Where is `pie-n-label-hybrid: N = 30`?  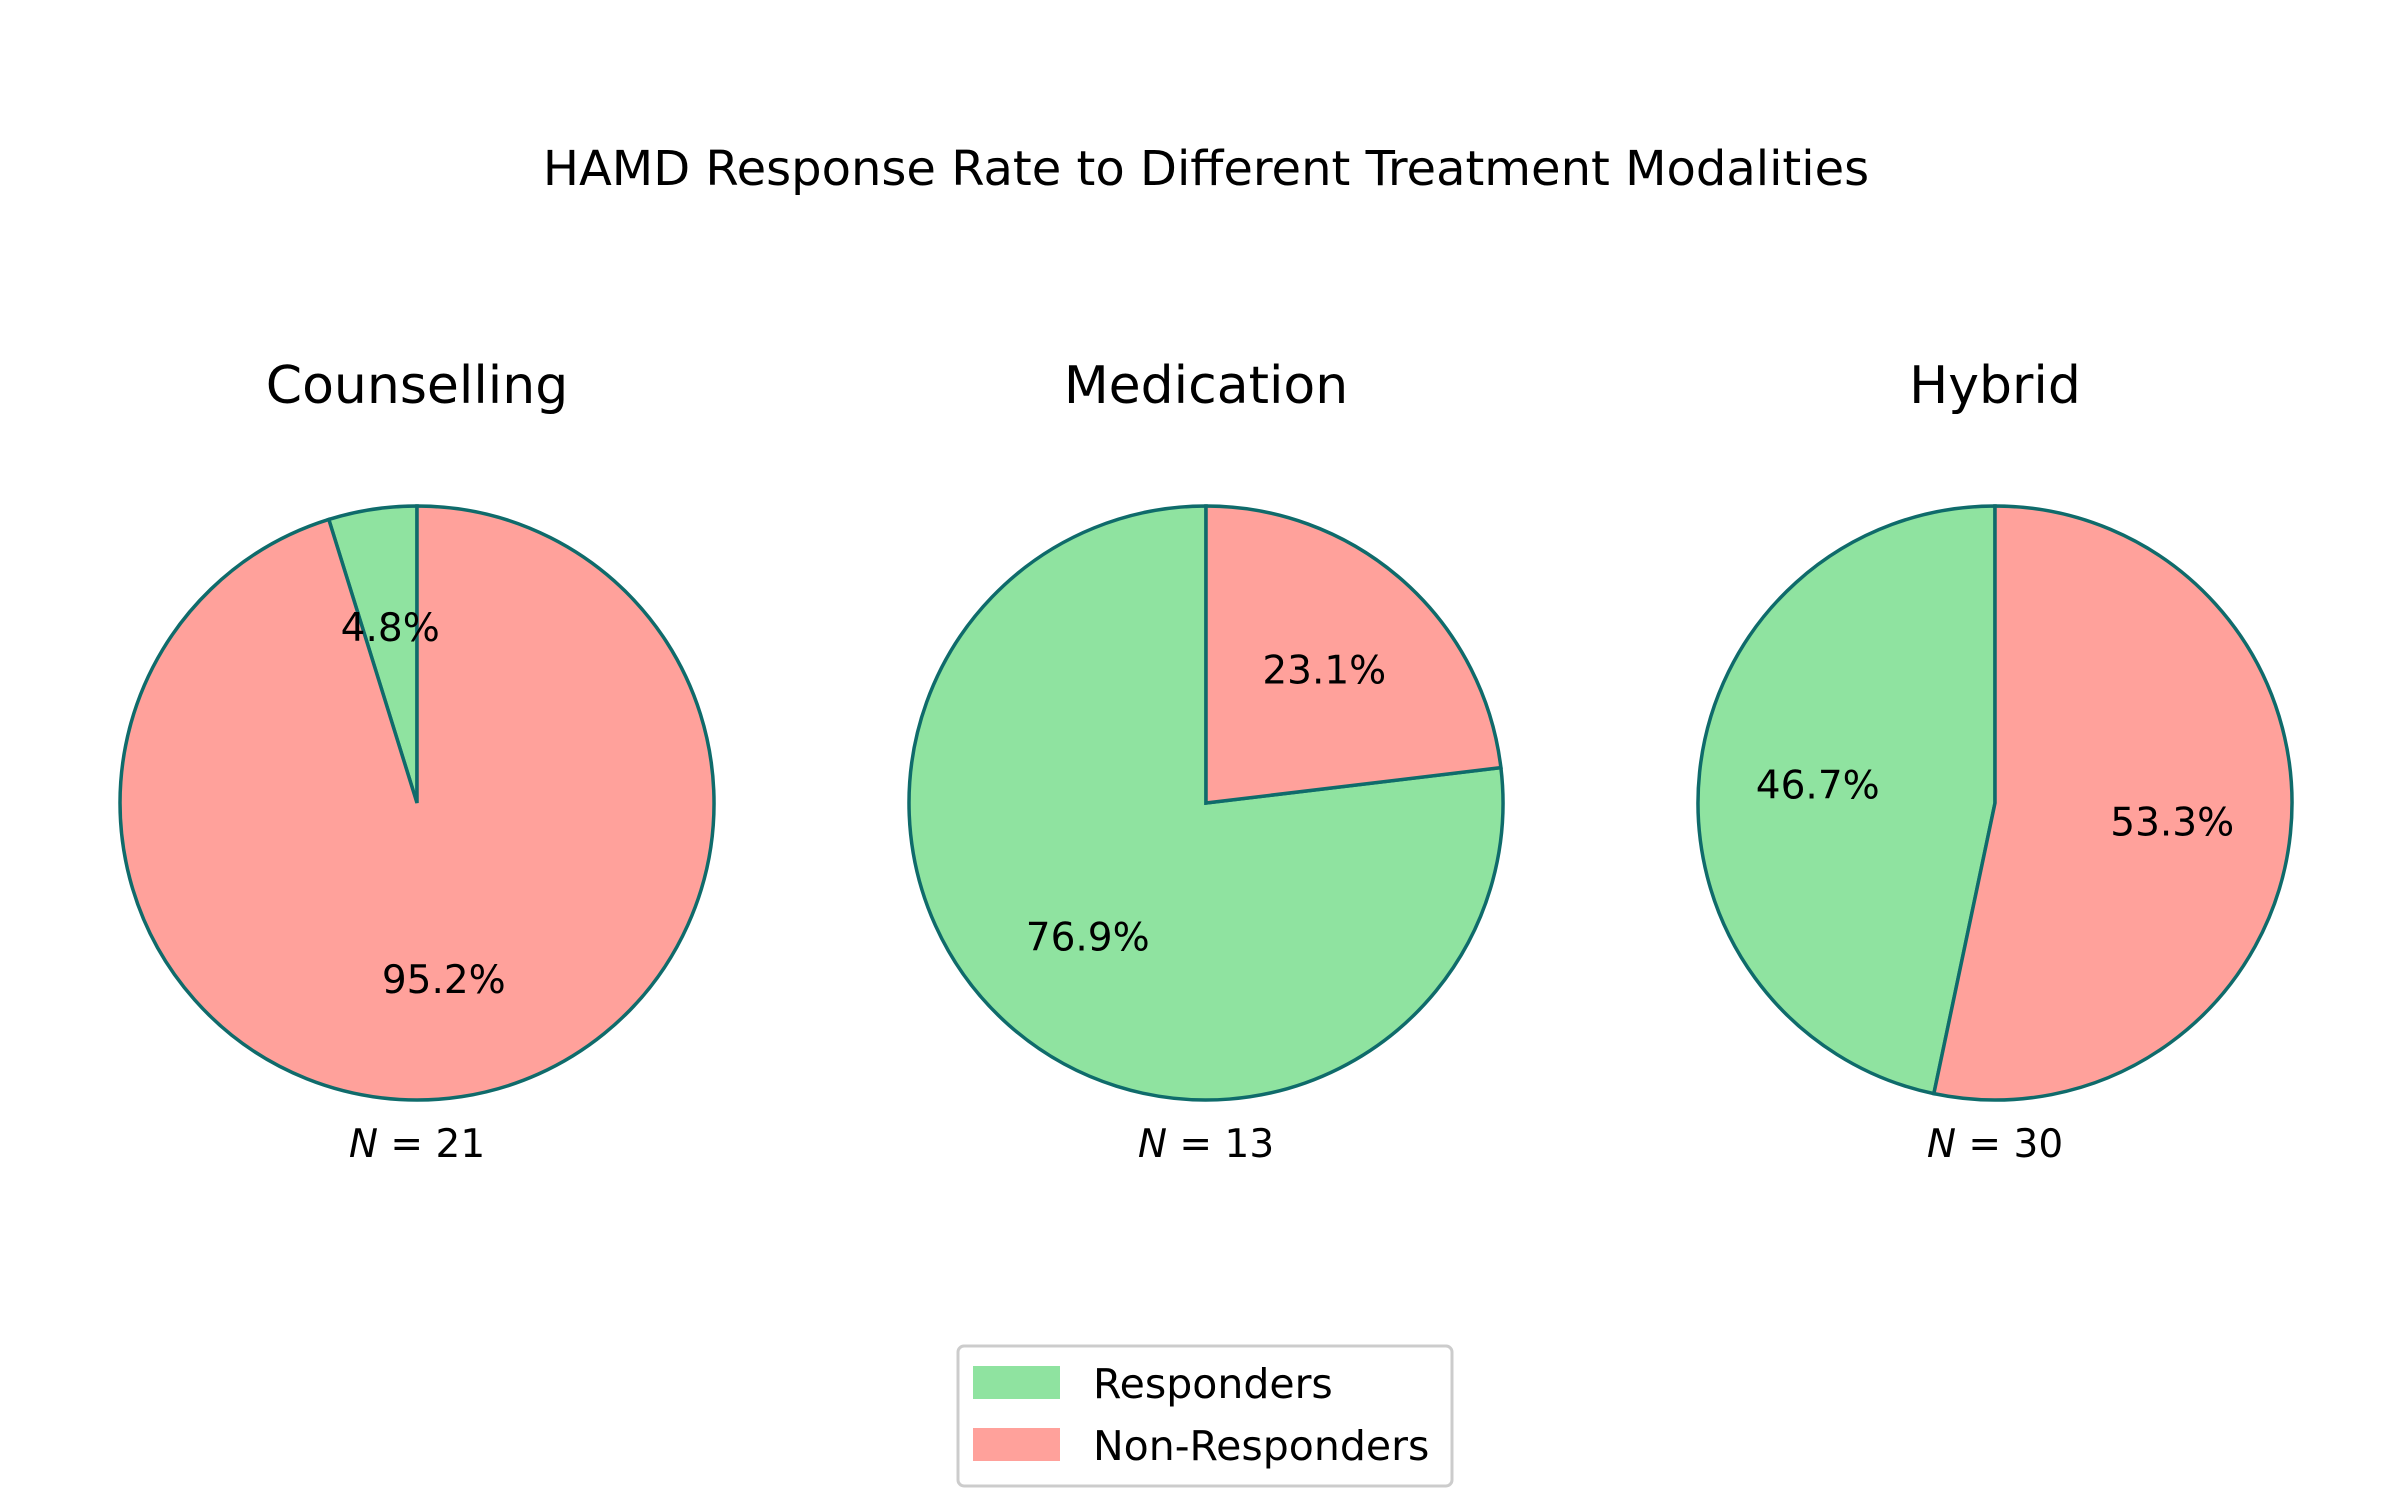
pie-n-label-hybrid: N = 30 is located at coordinates (1995, 1144).